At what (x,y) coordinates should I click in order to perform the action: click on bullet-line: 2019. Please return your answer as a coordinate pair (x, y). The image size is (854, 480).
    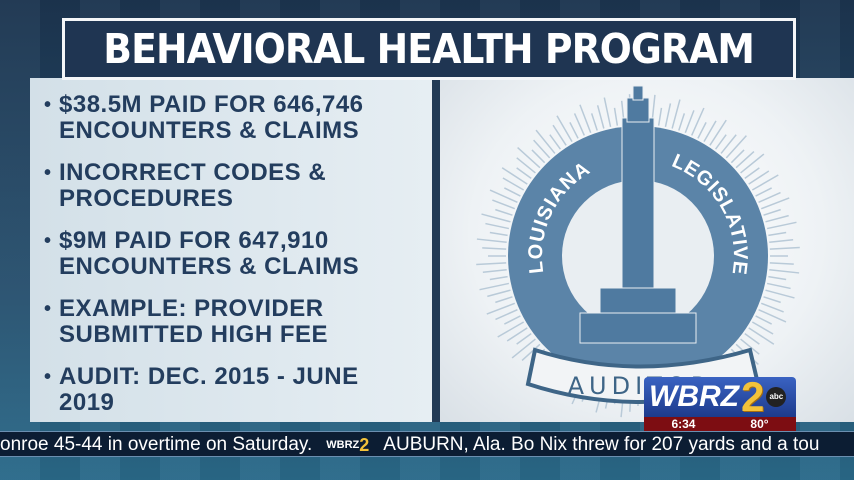
    Looking at the image, I should click on (87, 402).